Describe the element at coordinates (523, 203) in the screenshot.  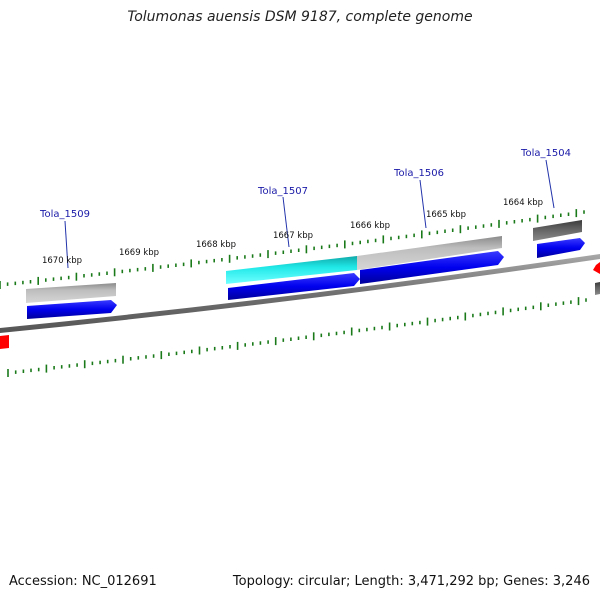
I see `scale-label-1664: 1664 kbp` at that location.